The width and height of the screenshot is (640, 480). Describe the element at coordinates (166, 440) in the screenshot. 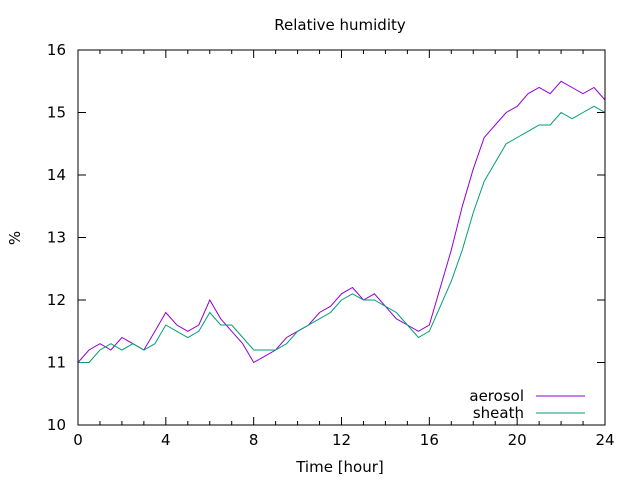

I see `x-tick-label: 4` at that location.